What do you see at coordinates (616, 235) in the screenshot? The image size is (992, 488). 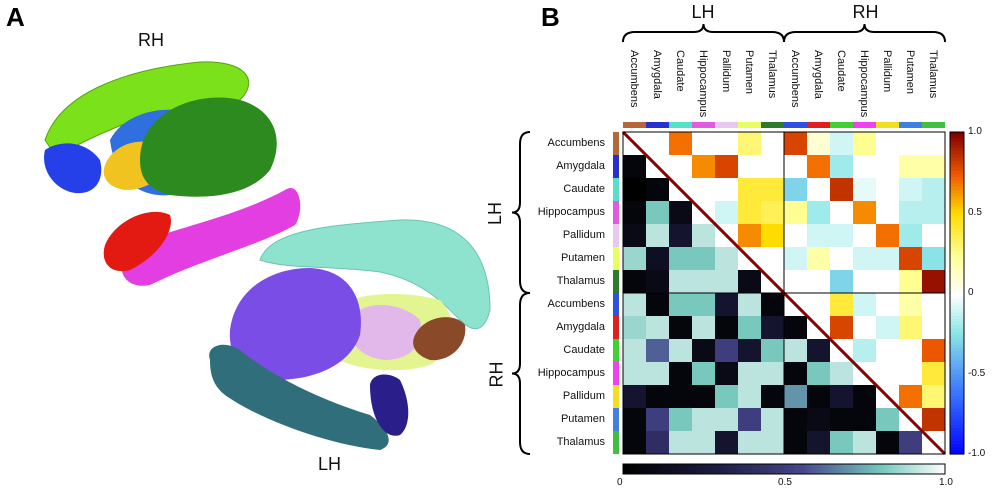 I see `row-color-strip` at bounding box center [616, 235].